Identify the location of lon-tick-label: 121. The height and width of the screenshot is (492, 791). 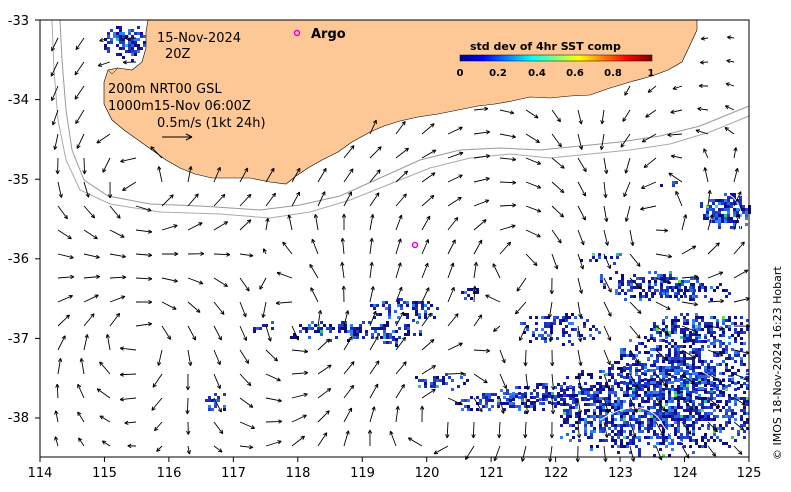
(491, 473).